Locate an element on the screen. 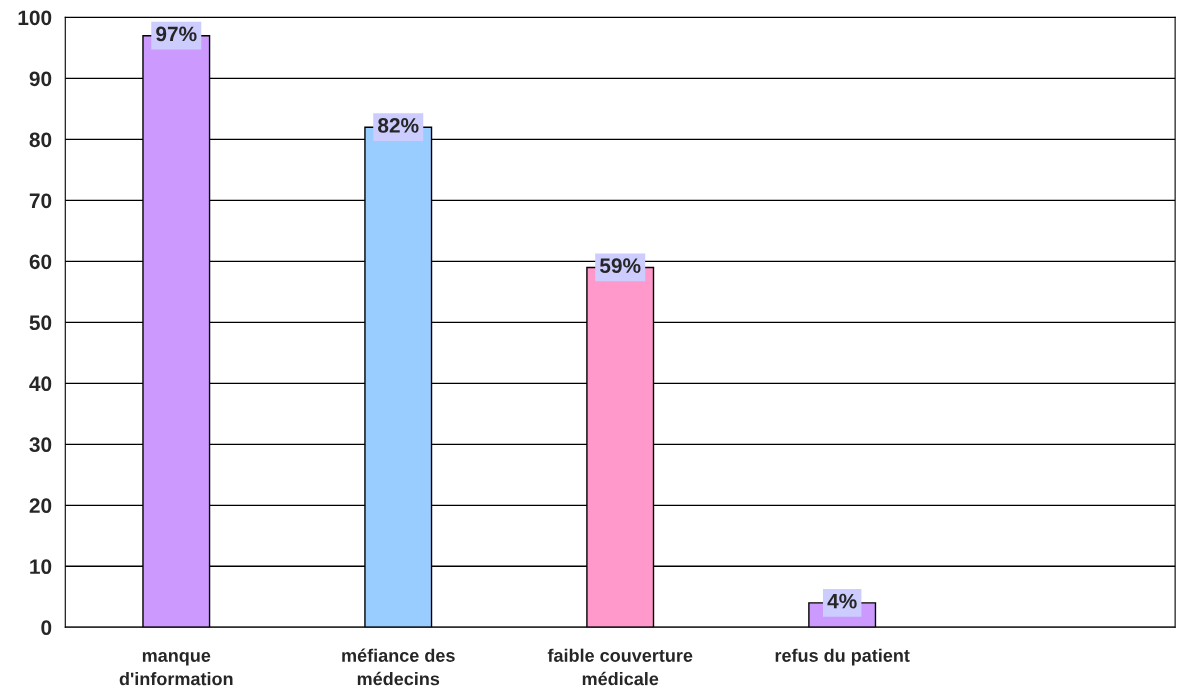 This screenshot has width=1187, height=697. x-tick-label: manque d'information is located at coordinates (176, 669).